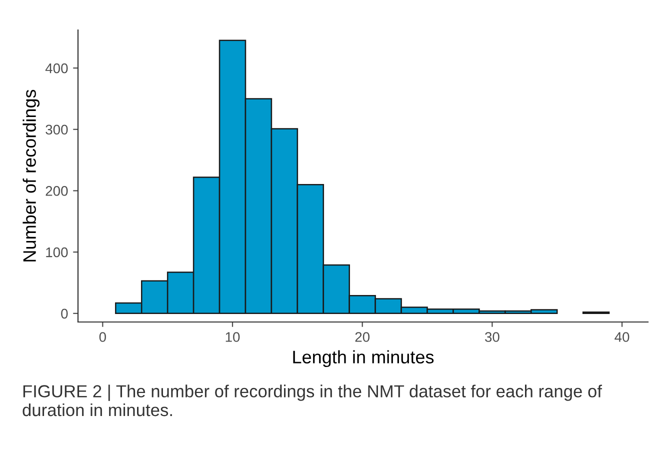 Image resolution: width=652 pixels, height=457 pixels. Describe the element at coordinates (64, 313) in the screenshot. I see `y-tick-label: 0` at that location.